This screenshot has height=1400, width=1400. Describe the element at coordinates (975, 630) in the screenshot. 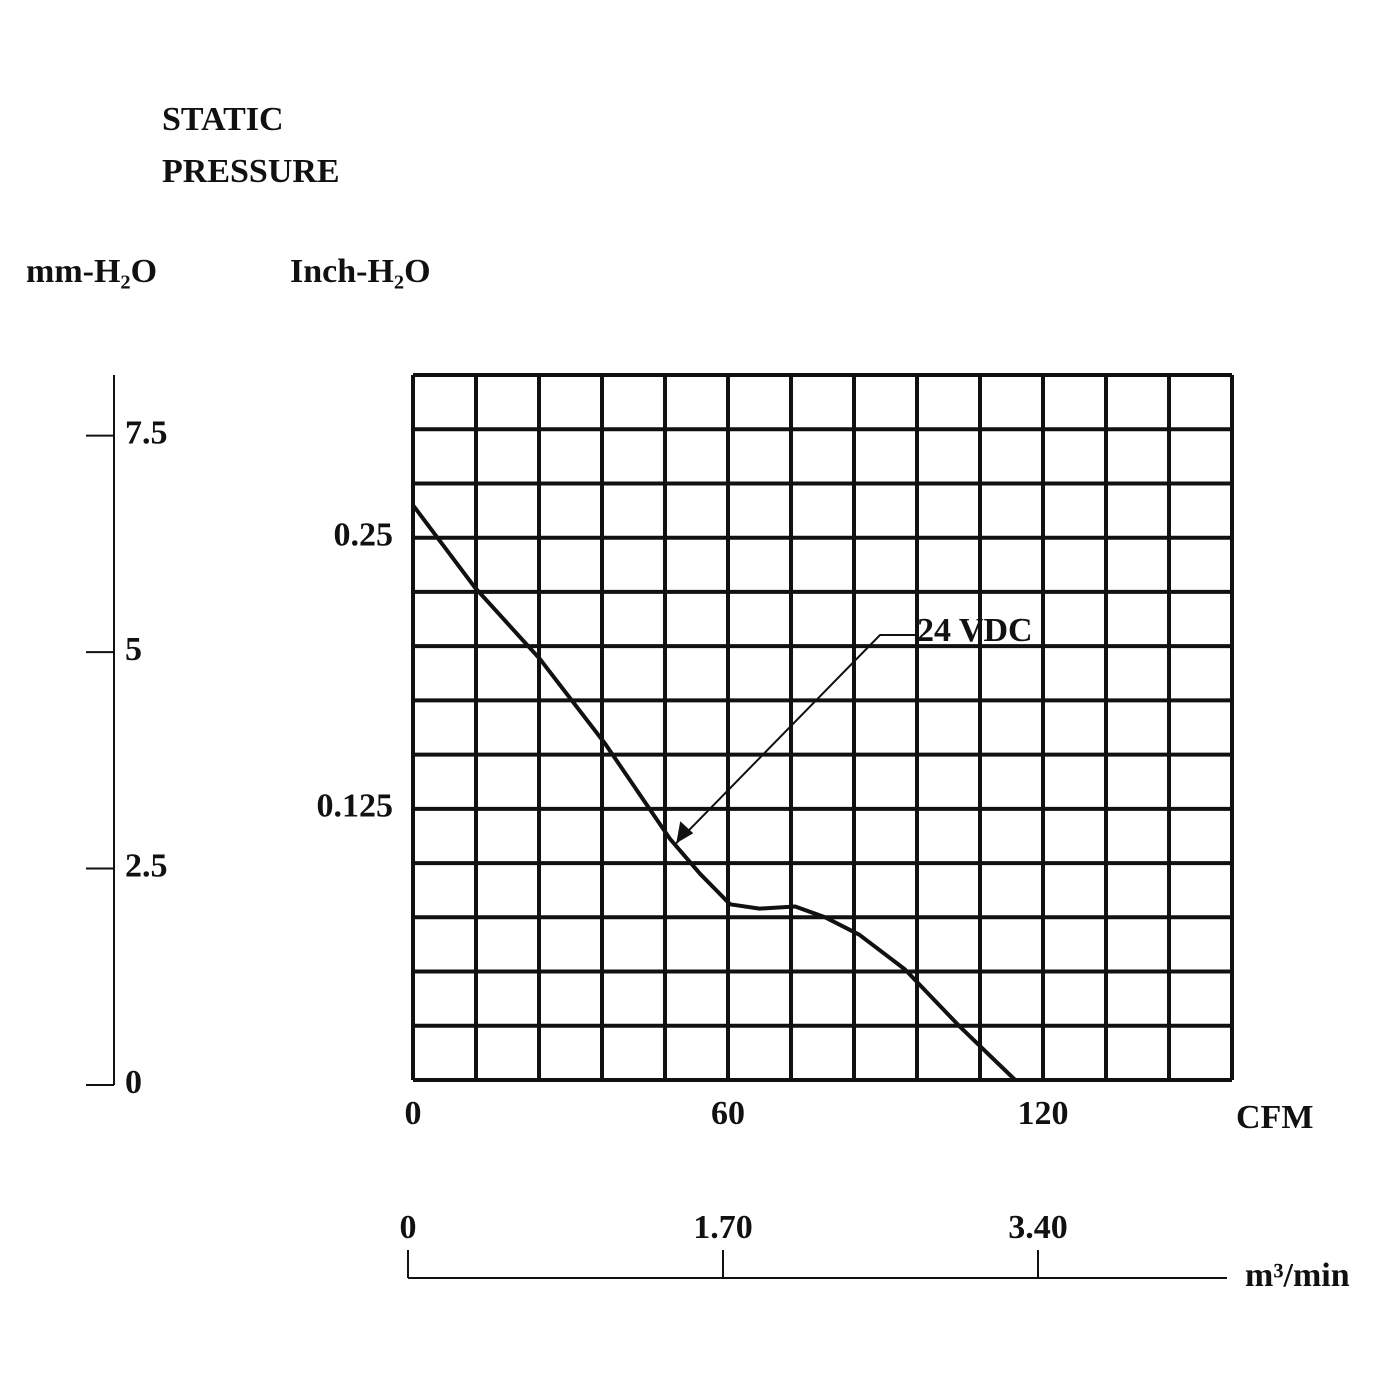

I see `series-label: 24 VDC` at that location.